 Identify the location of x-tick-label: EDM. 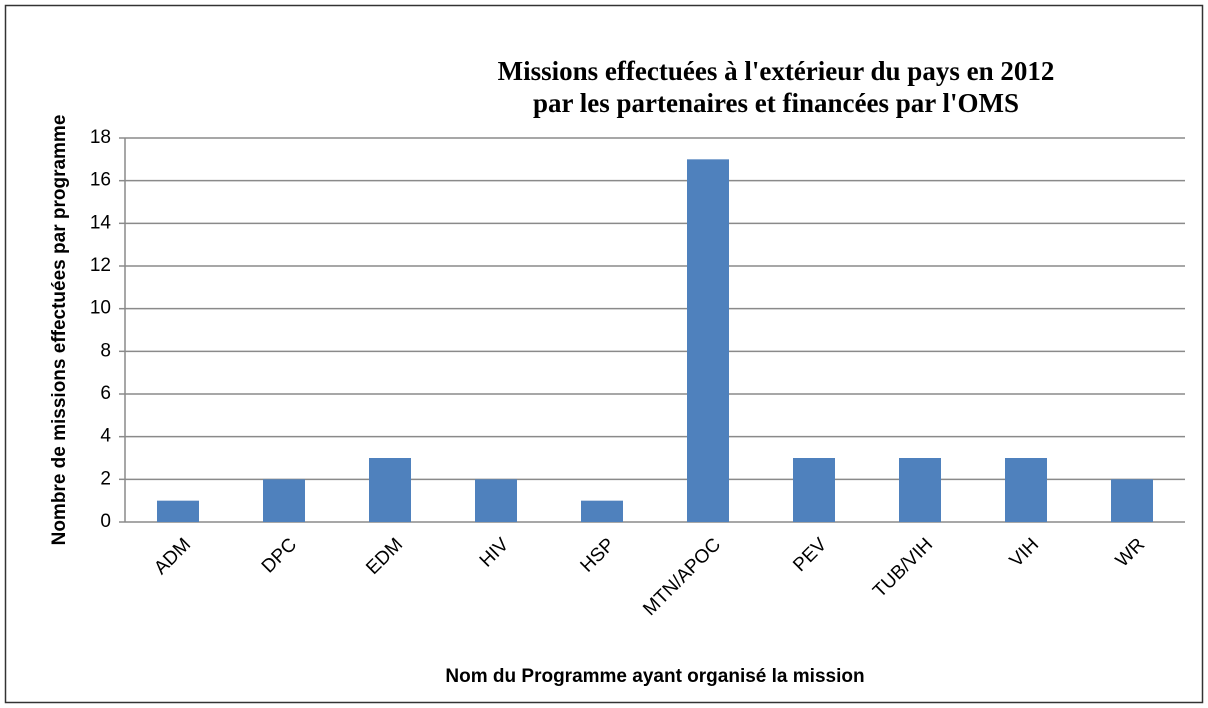
(384, 556).